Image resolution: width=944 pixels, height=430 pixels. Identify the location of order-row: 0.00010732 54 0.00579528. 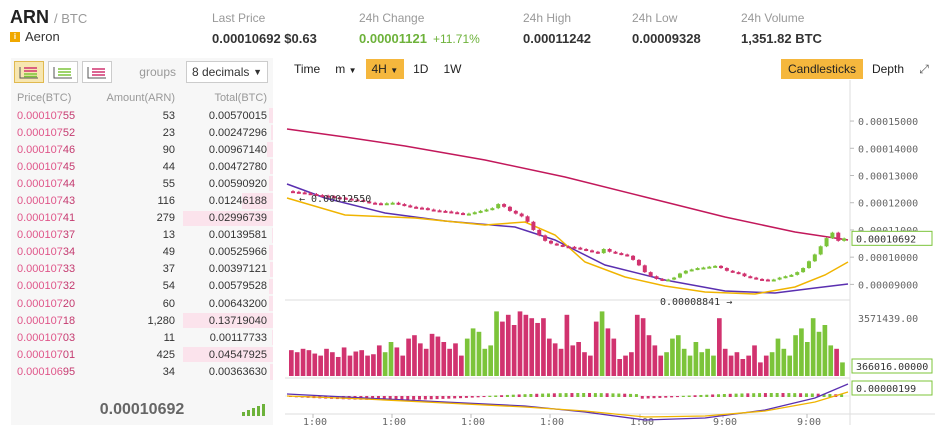
(142, 286).